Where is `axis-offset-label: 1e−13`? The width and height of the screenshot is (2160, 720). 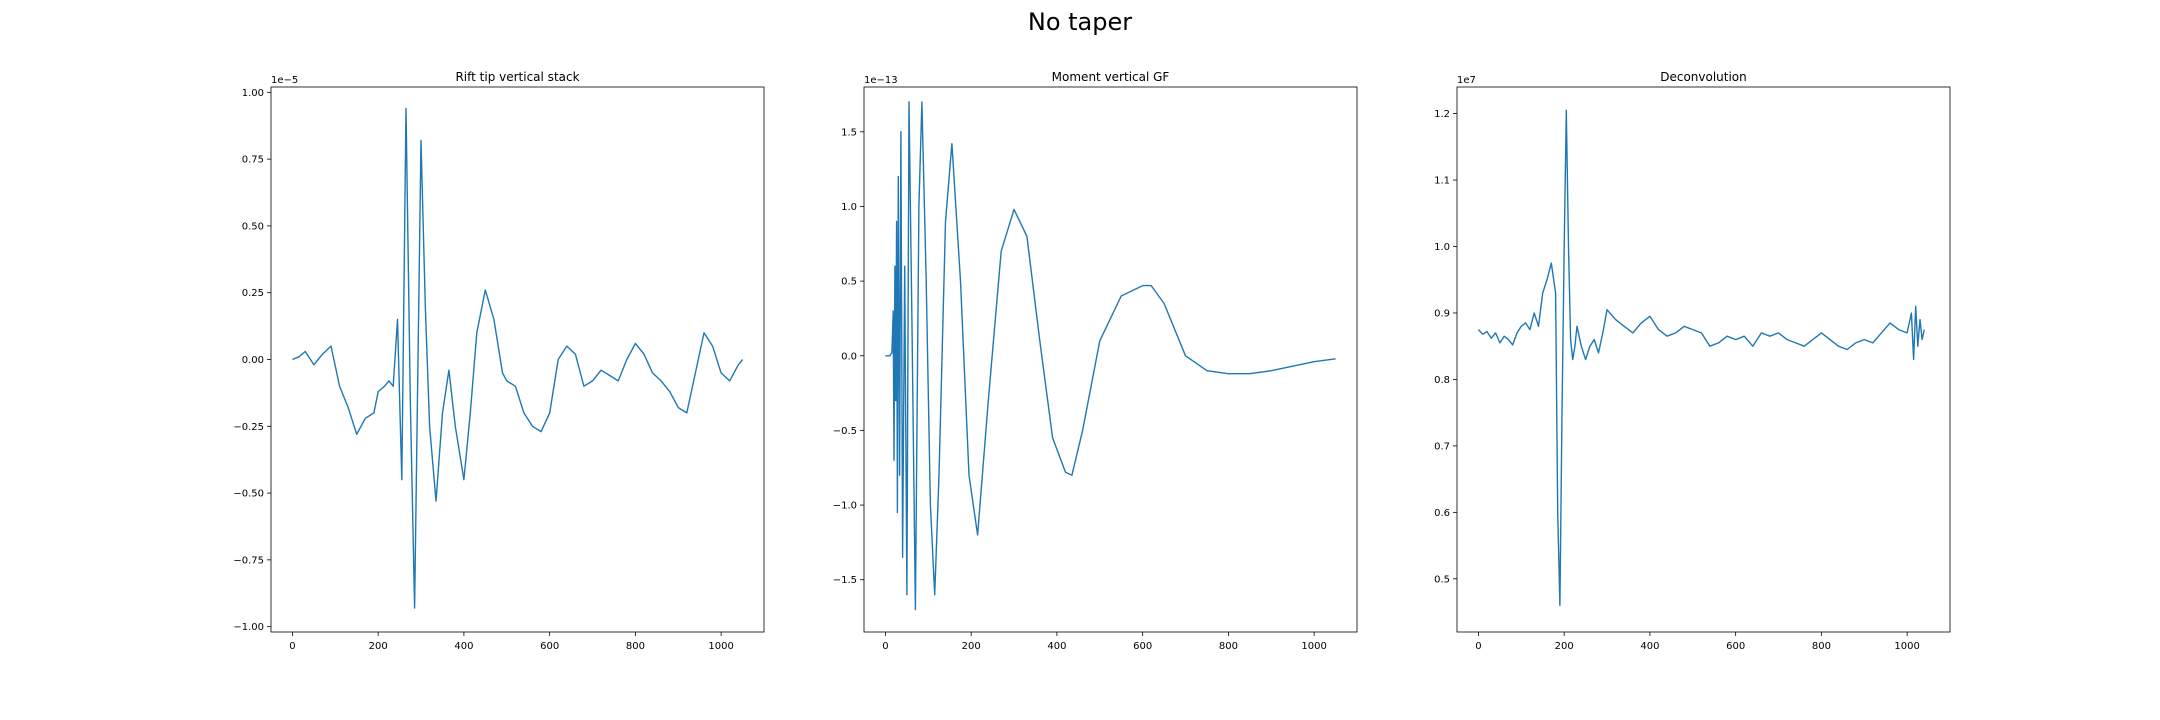
axis-offset-label: 1e−13 is located at coordinates (881, 80).